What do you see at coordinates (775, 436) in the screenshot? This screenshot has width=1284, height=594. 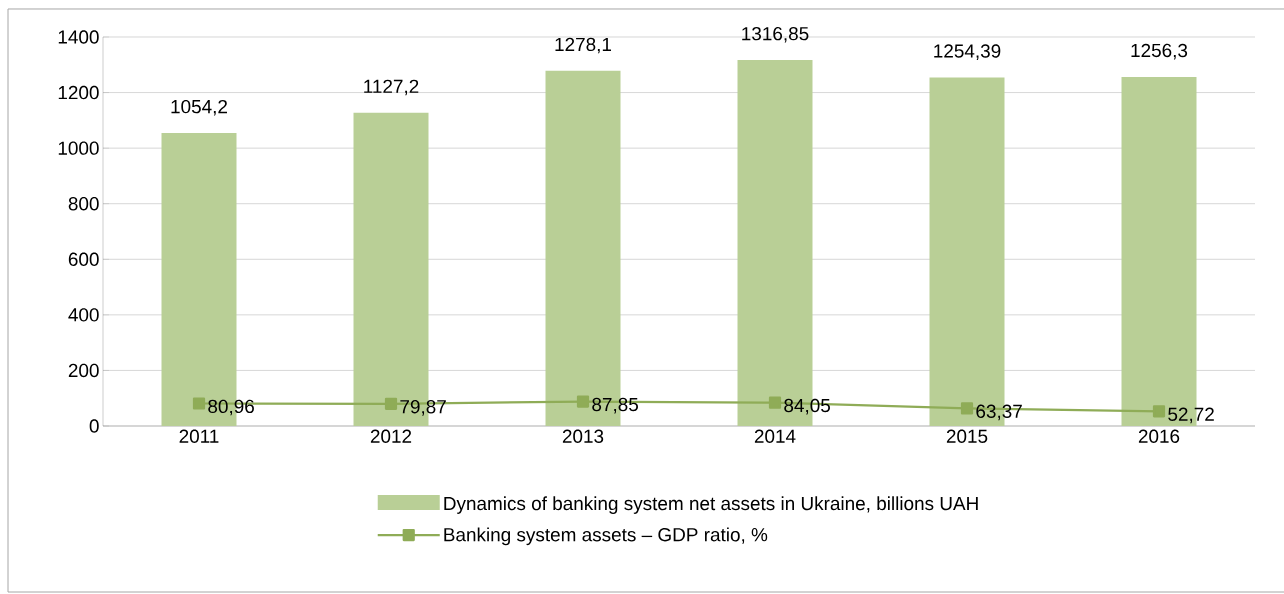 I see `x-tick-label: 2014` at bounding box center [775, 436].